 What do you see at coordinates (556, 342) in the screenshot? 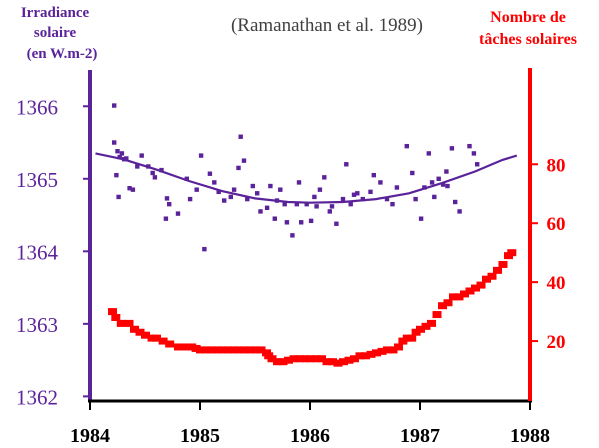
I see `right-axis-tick-label: 20` at bounding box center [556, 342].